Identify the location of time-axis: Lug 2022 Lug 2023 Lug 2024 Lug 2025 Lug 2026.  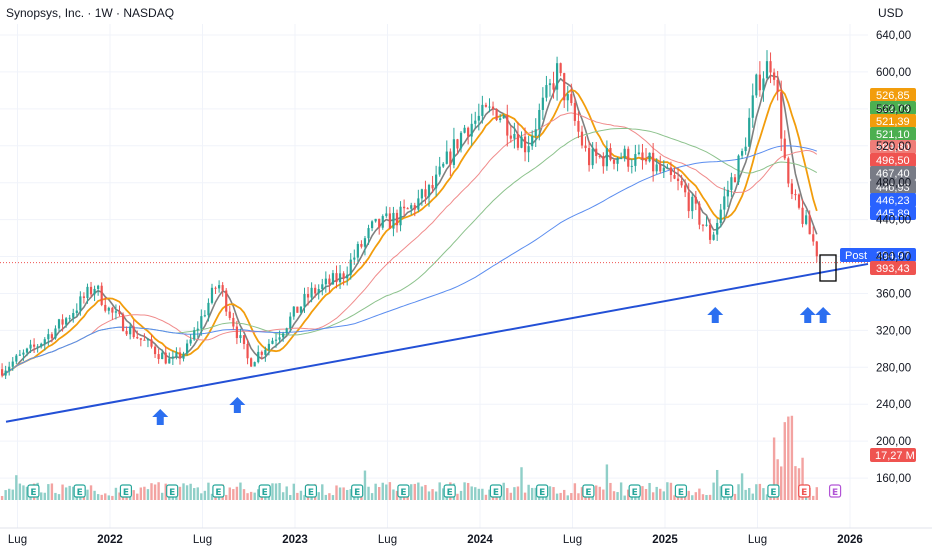
(435, 540).